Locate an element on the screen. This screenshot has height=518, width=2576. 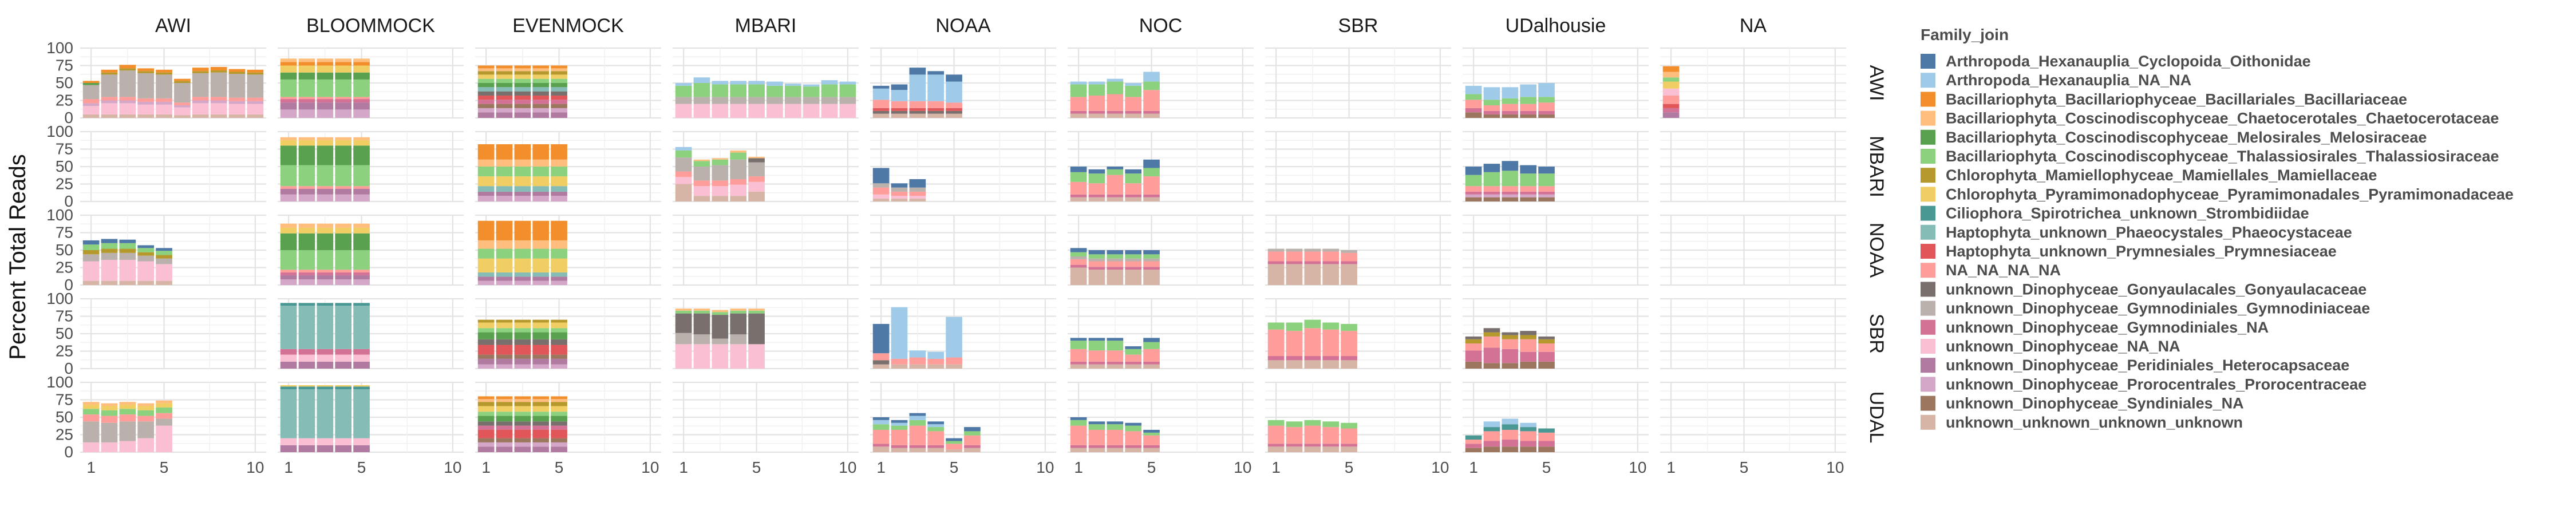
col-strip-label: NA is located at coordinates (1753, 26).